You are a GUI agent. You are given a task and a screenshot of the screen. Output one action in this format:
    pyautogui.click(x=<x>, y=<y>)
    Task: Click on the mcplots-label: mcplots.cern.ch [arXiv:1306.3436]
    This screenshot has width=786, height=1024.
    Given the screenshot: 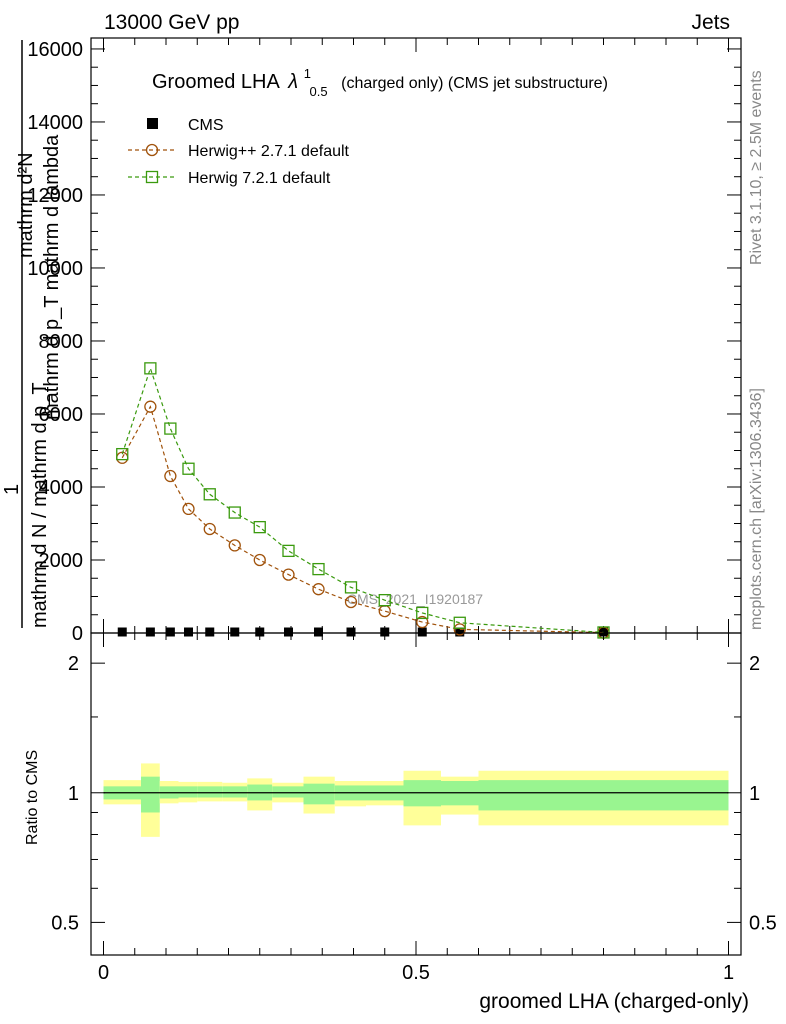 What is the action you would take?
    pyautogui.click(x=756, y=509)
    